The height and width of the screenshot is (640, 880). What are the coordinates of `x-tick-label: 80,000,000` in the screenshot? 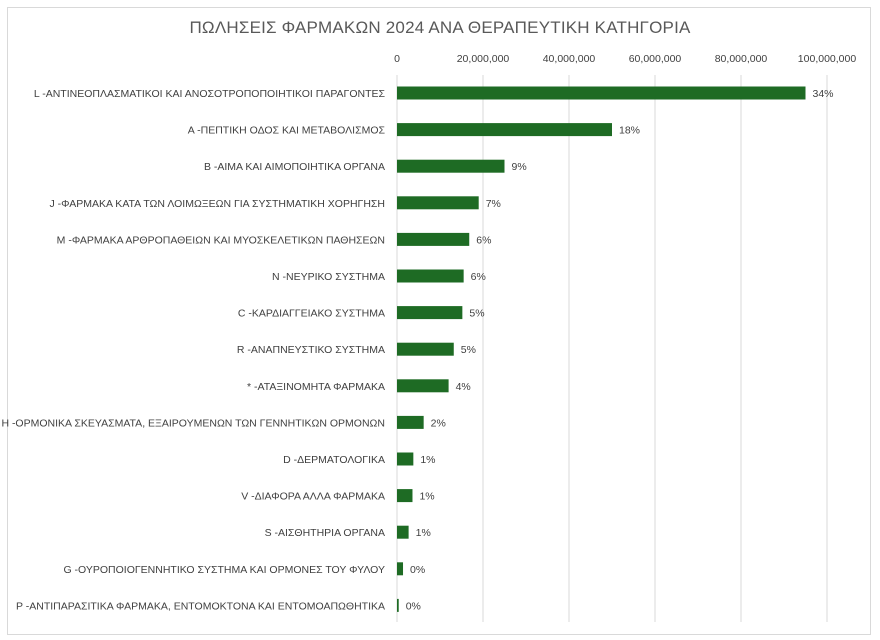 It's located at (741, 59).